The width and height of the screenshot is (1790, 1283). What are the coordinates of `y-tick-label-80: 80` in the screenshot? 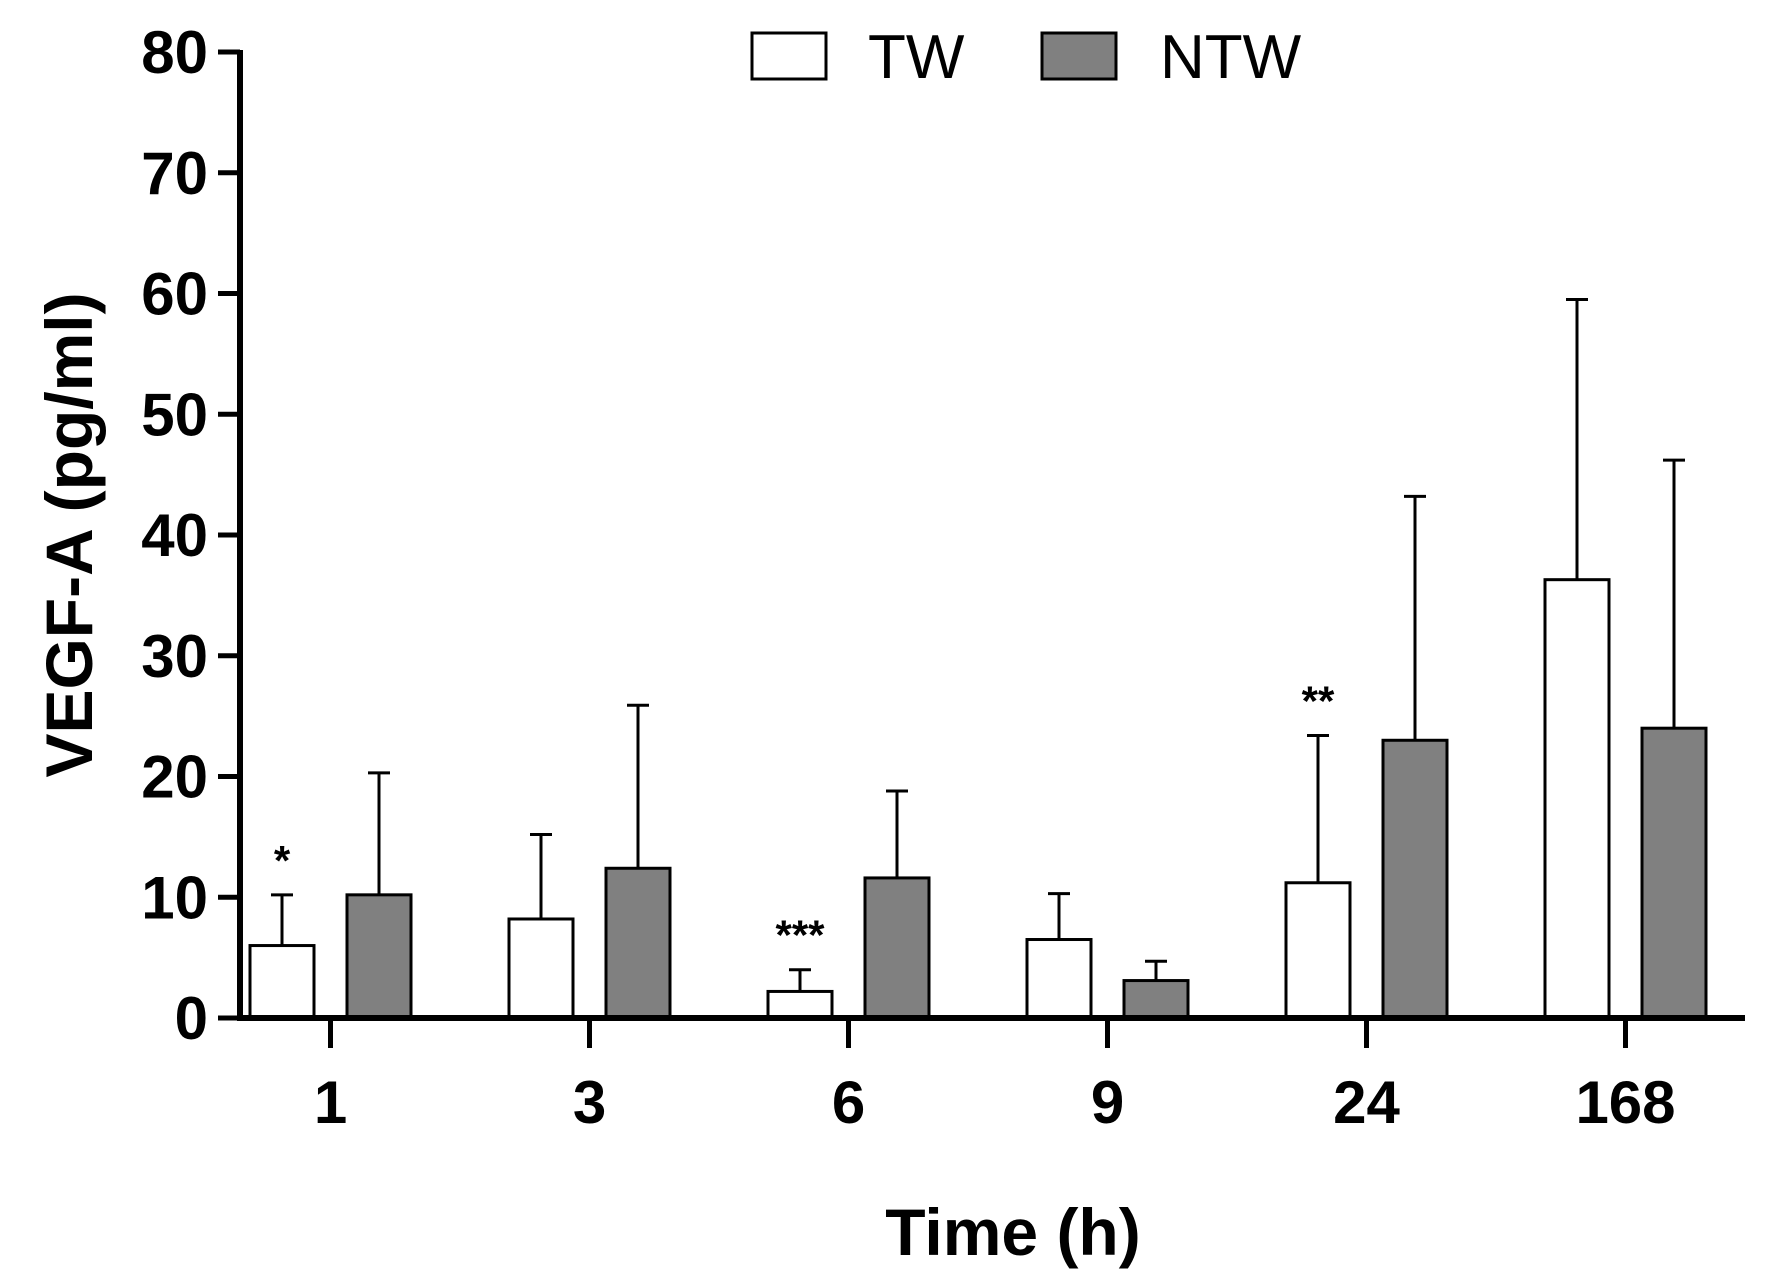 It's located at (174, 52).